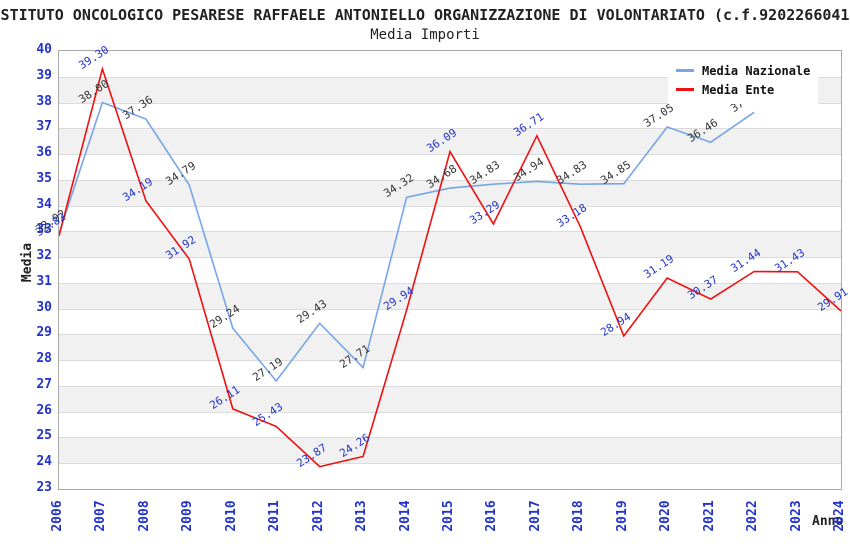  Describe the element at coordinates (44, 256) in the screenshot. I see `y-tick-label: 32` at that location.